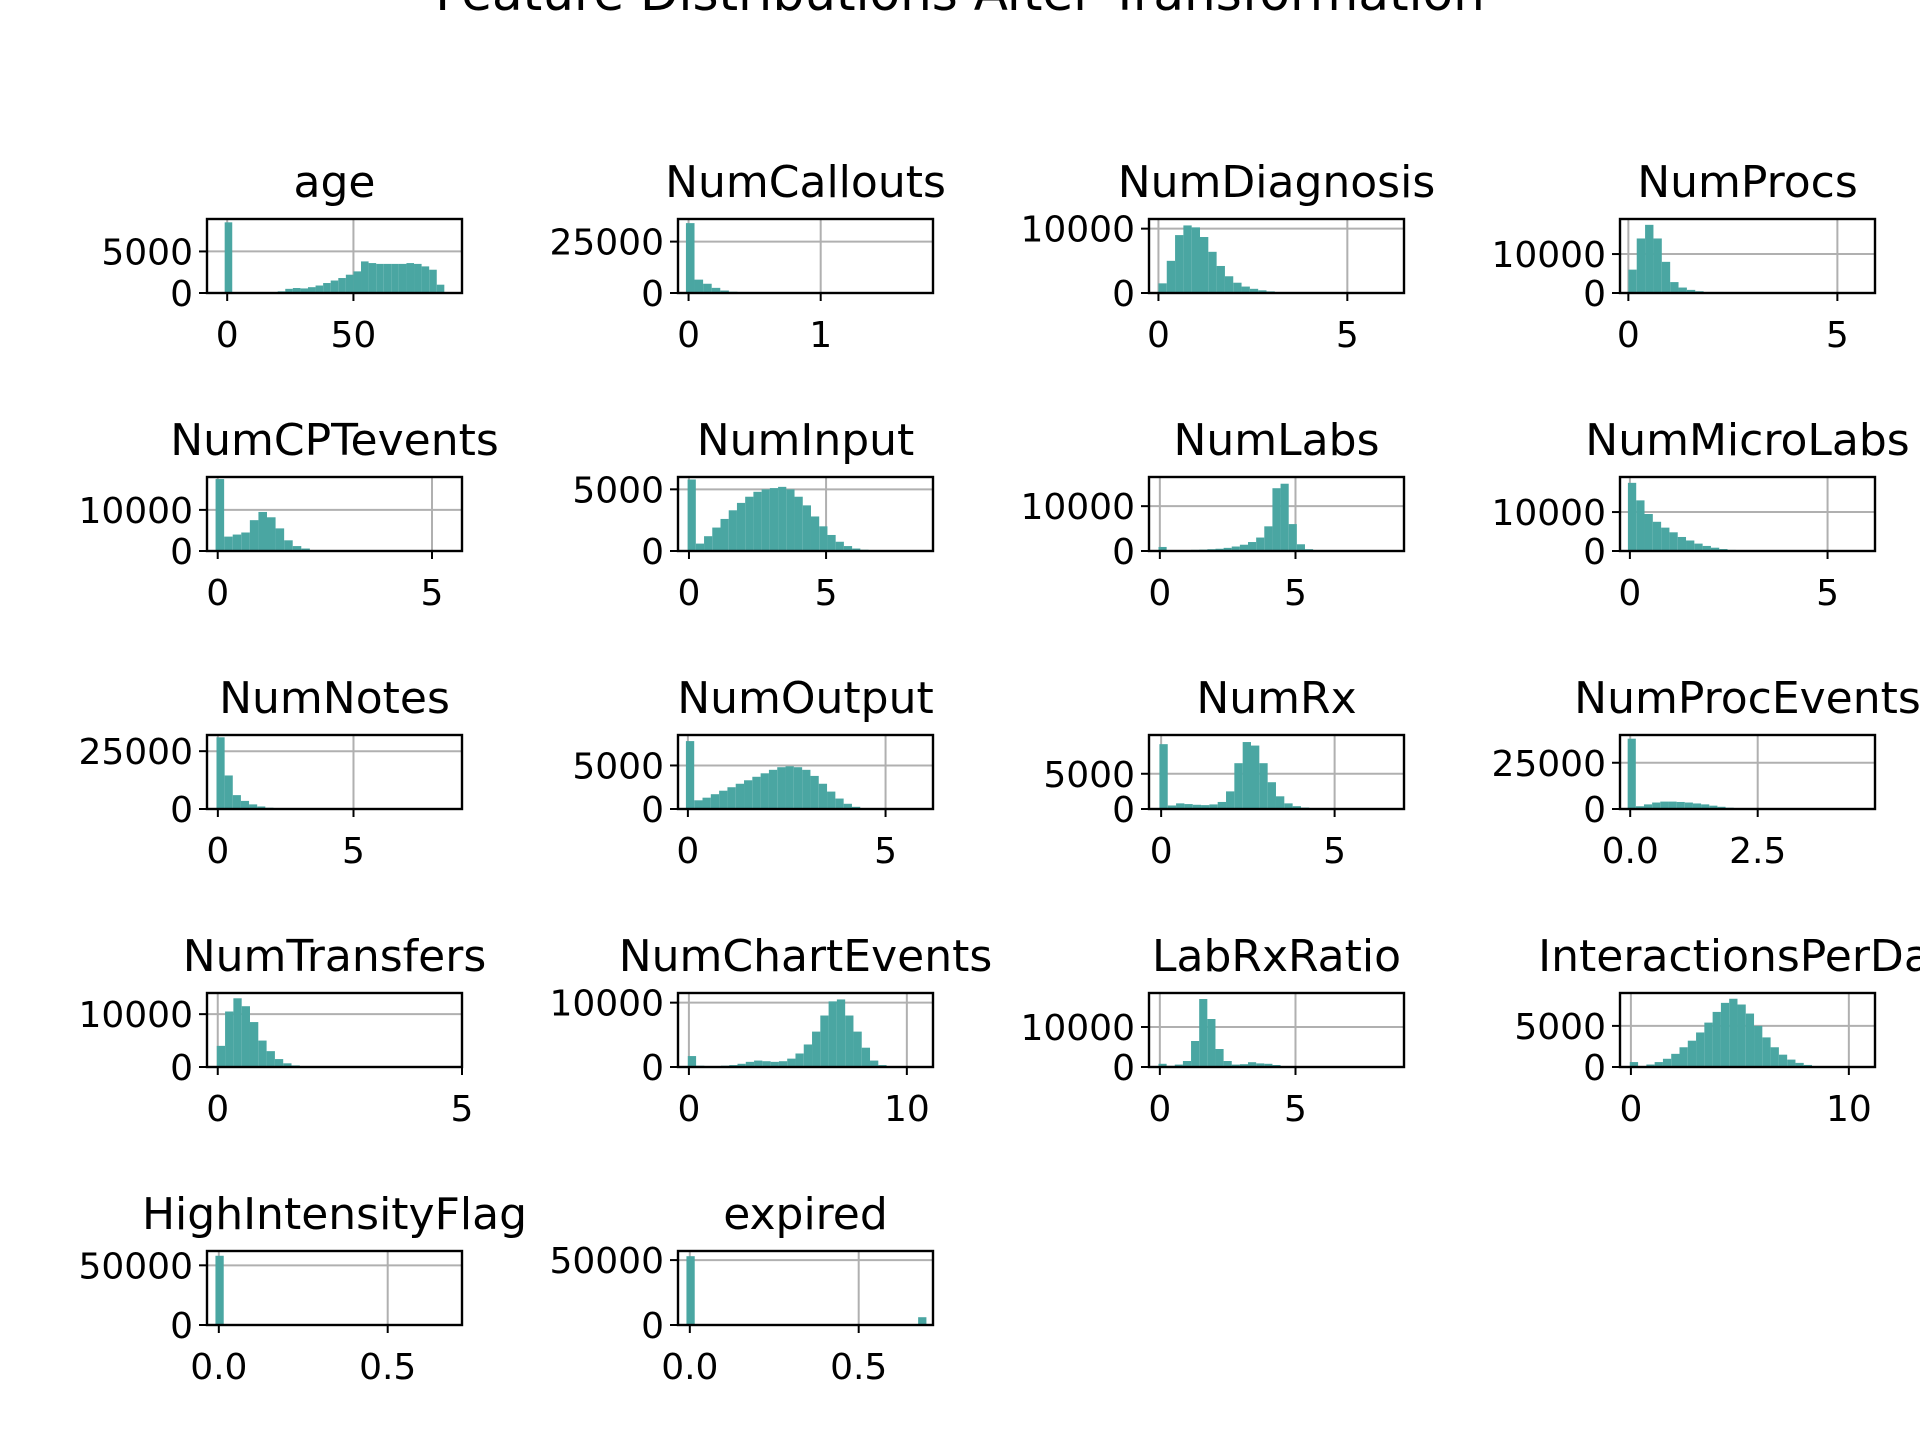  Describe the element at coordinates (302, 1288) in the screenshot. I see `subplot-HighIntensityFlag: HighIntensityFlag 0.0 0.5 0 50000` at that location.